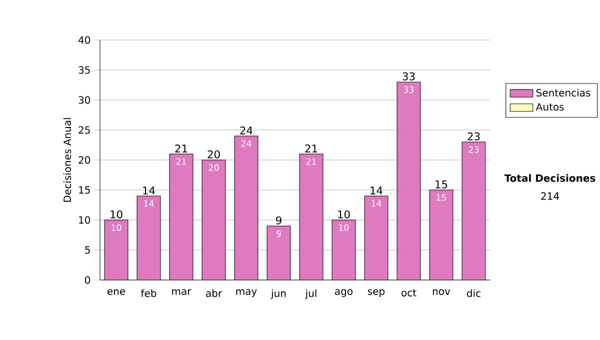 Image resolution: width=600 pixels, height=340 pixels. What do you see at coordinates (474, 136) in the screenshot?
I see `total-label: 23` at bounding box center [474, 136].